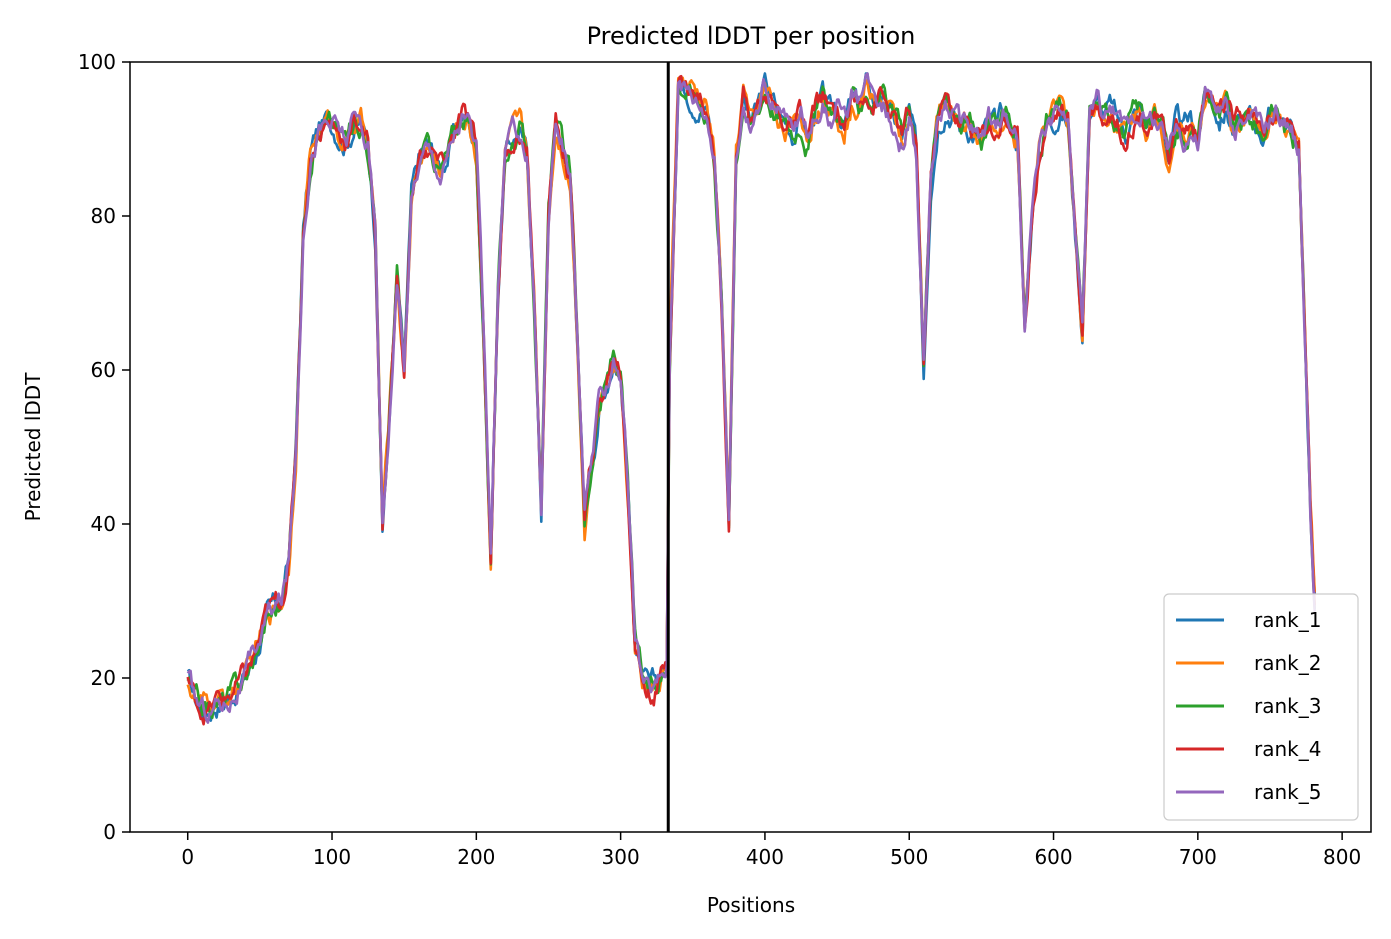 This screenshot has width=1391, height=939. I want to click on legend-label-rank_5: rank_5, so click(1287, 792).